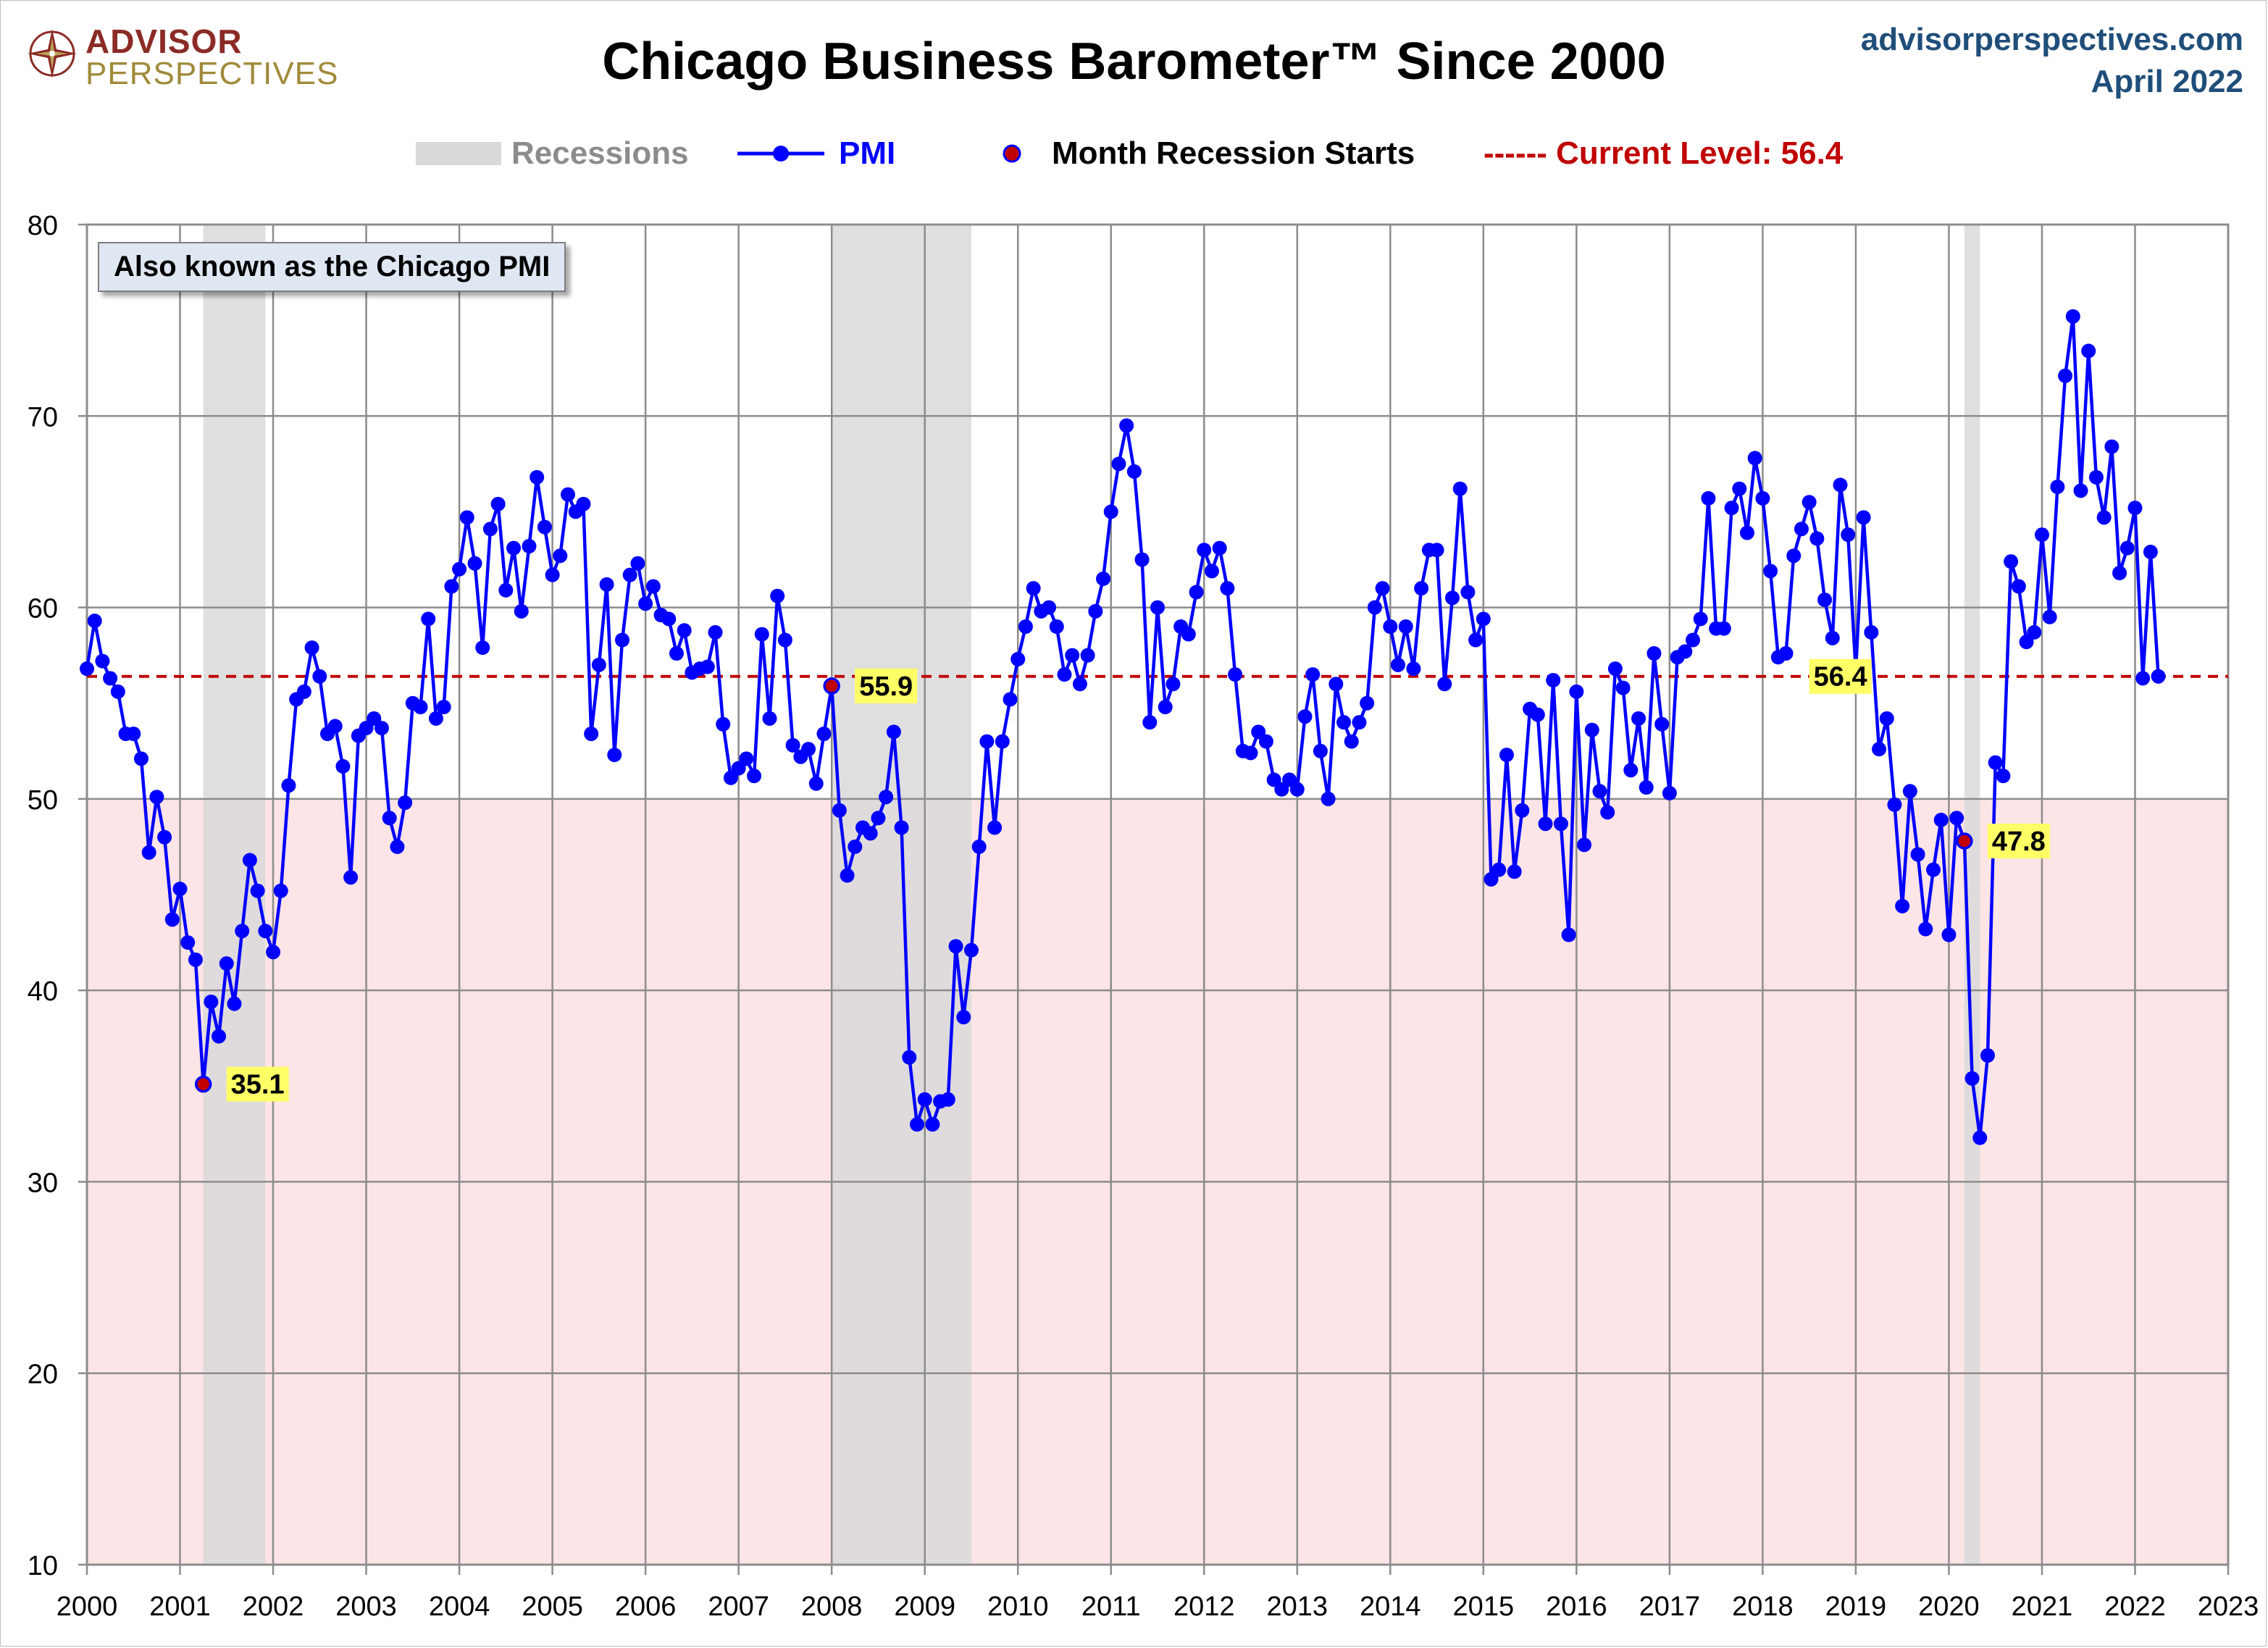 This screenshot has width=2268, height=1648. I want to click on x-tick-label: 2017, so click(1670, 1606).